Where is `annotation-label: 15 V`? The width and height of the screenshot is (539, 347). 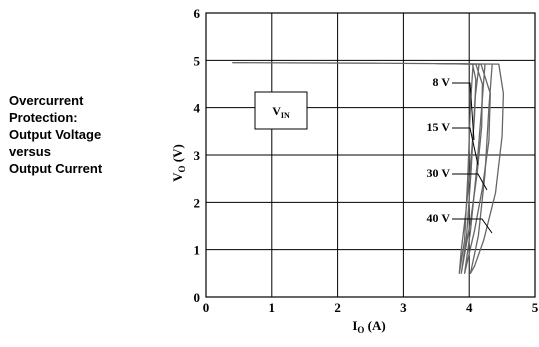 annotation-label: 15 V is located at coordinates (439, 127).